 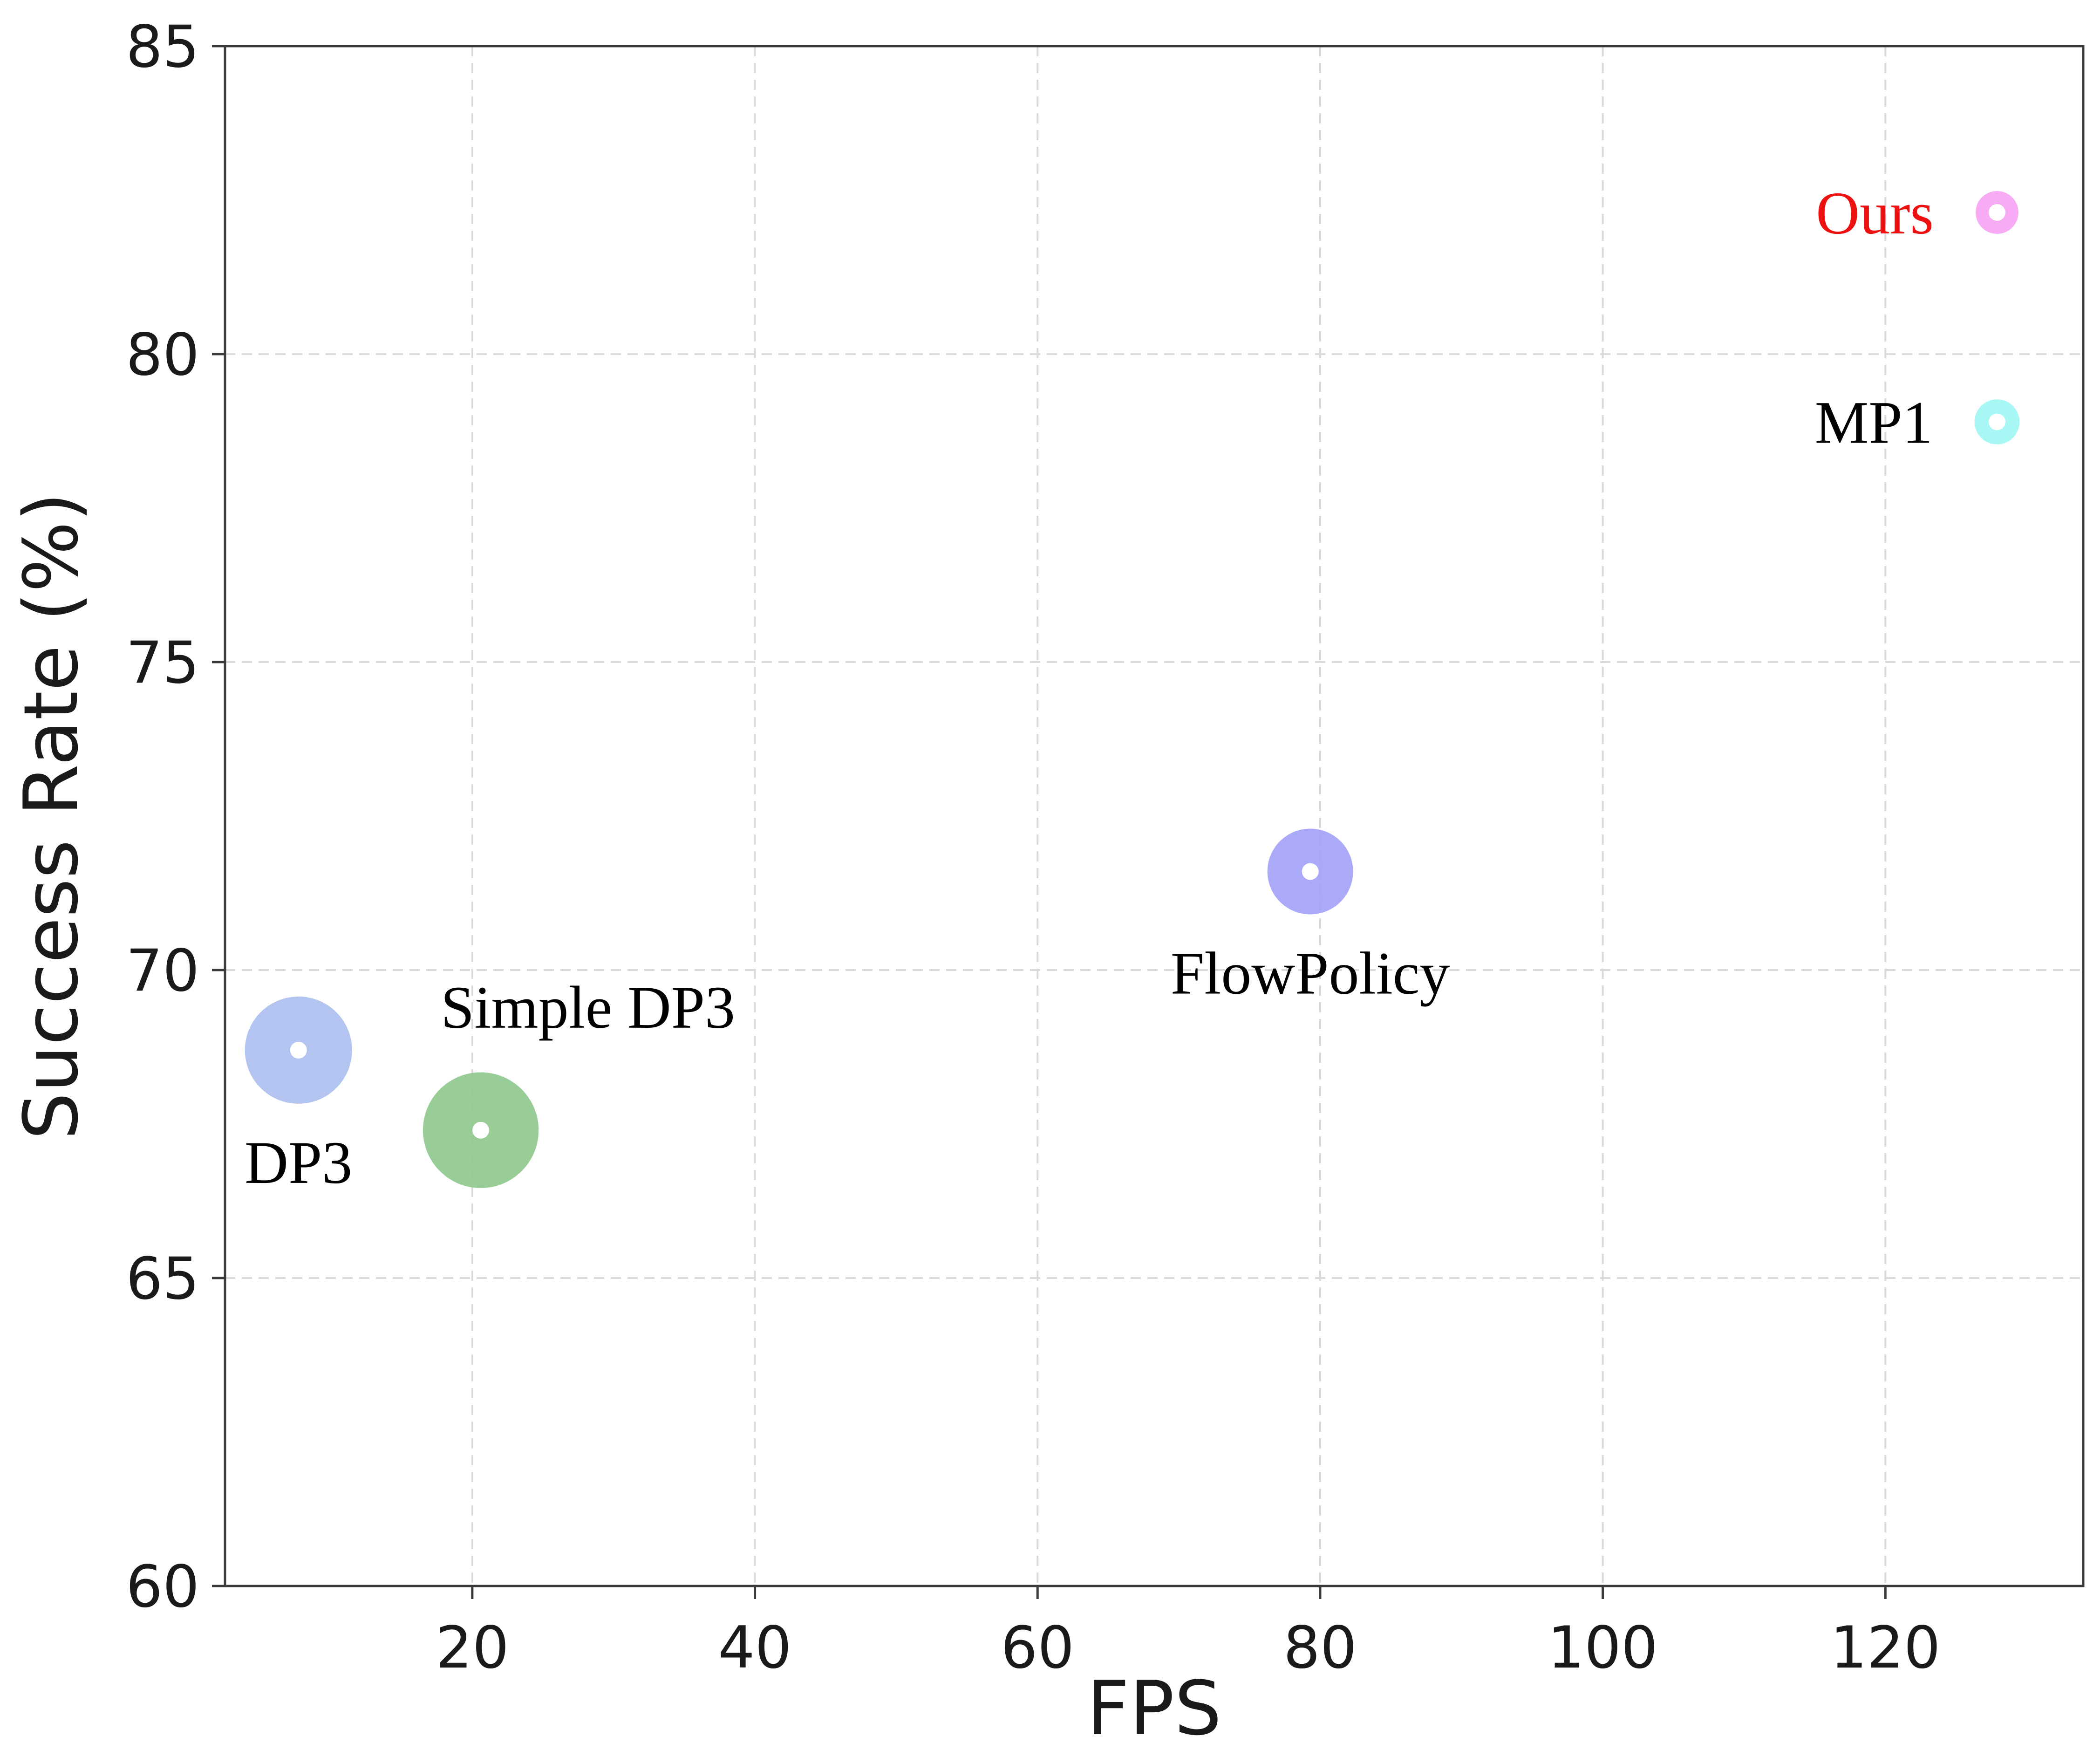 I want to click on y-tick-label: 65, so click(x=162, y=1278).